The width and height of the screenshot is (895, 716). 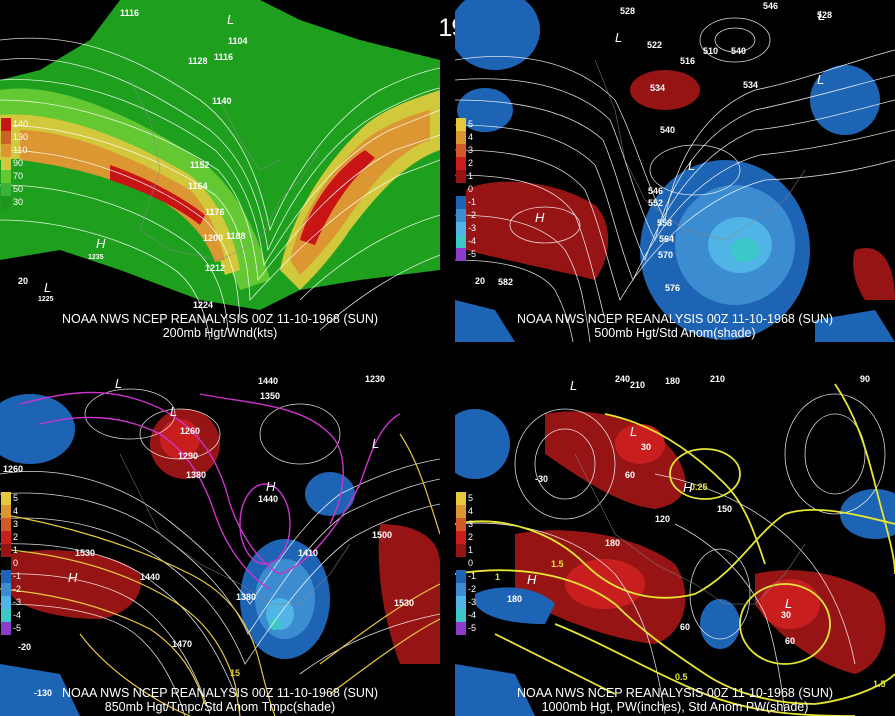 What do you see at coordinates (222, 101) in the screenshot?
I see `contour-label: 1140` at bounding box center [222, 101].